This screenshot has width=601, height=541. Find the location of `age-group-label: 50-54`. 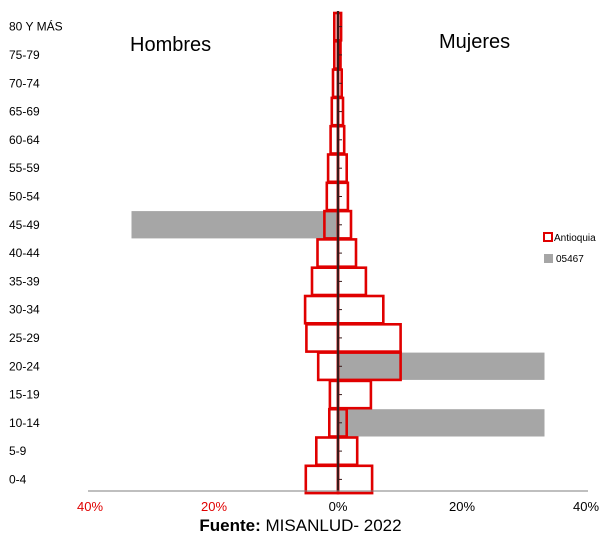

age-group-label: 50-54 is located at coordinates (24, 197).